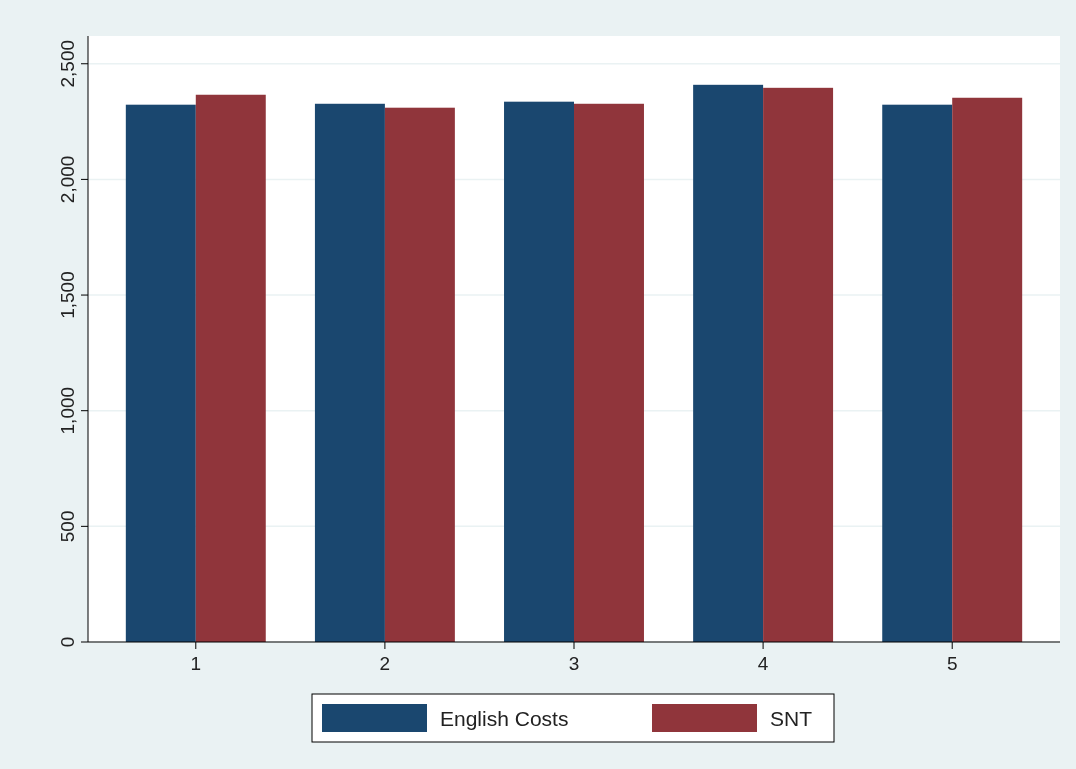 This screenshot has width=1076, height=769. Describe the element at coordinates (385, 663) in the screenshot. I see `x-tick-label: 2` at that location.